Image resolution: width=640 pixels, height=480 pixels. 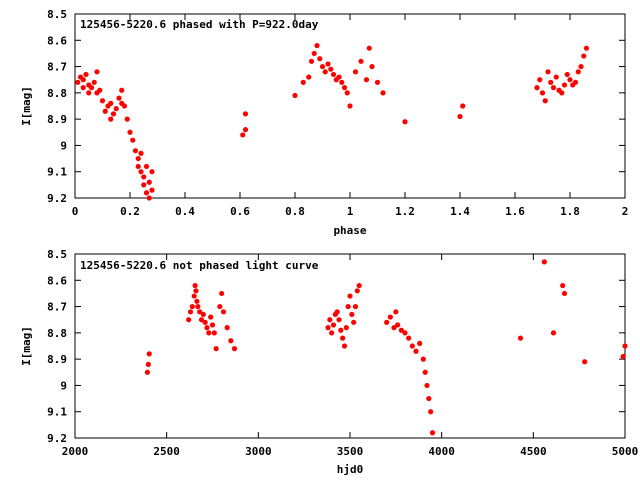 I want to click on x-tick-label: 1.2, so click(x=405, y=211).